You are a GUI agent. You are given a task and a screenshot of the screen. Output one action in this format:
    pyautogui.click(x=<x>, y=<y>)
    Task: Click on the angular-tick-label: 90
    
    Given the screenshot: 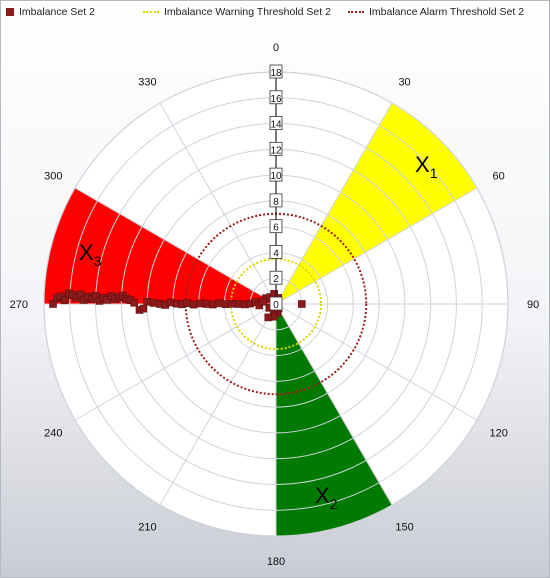 What is the action you would take?
    pyautogui.click(x=533, y=305)
    